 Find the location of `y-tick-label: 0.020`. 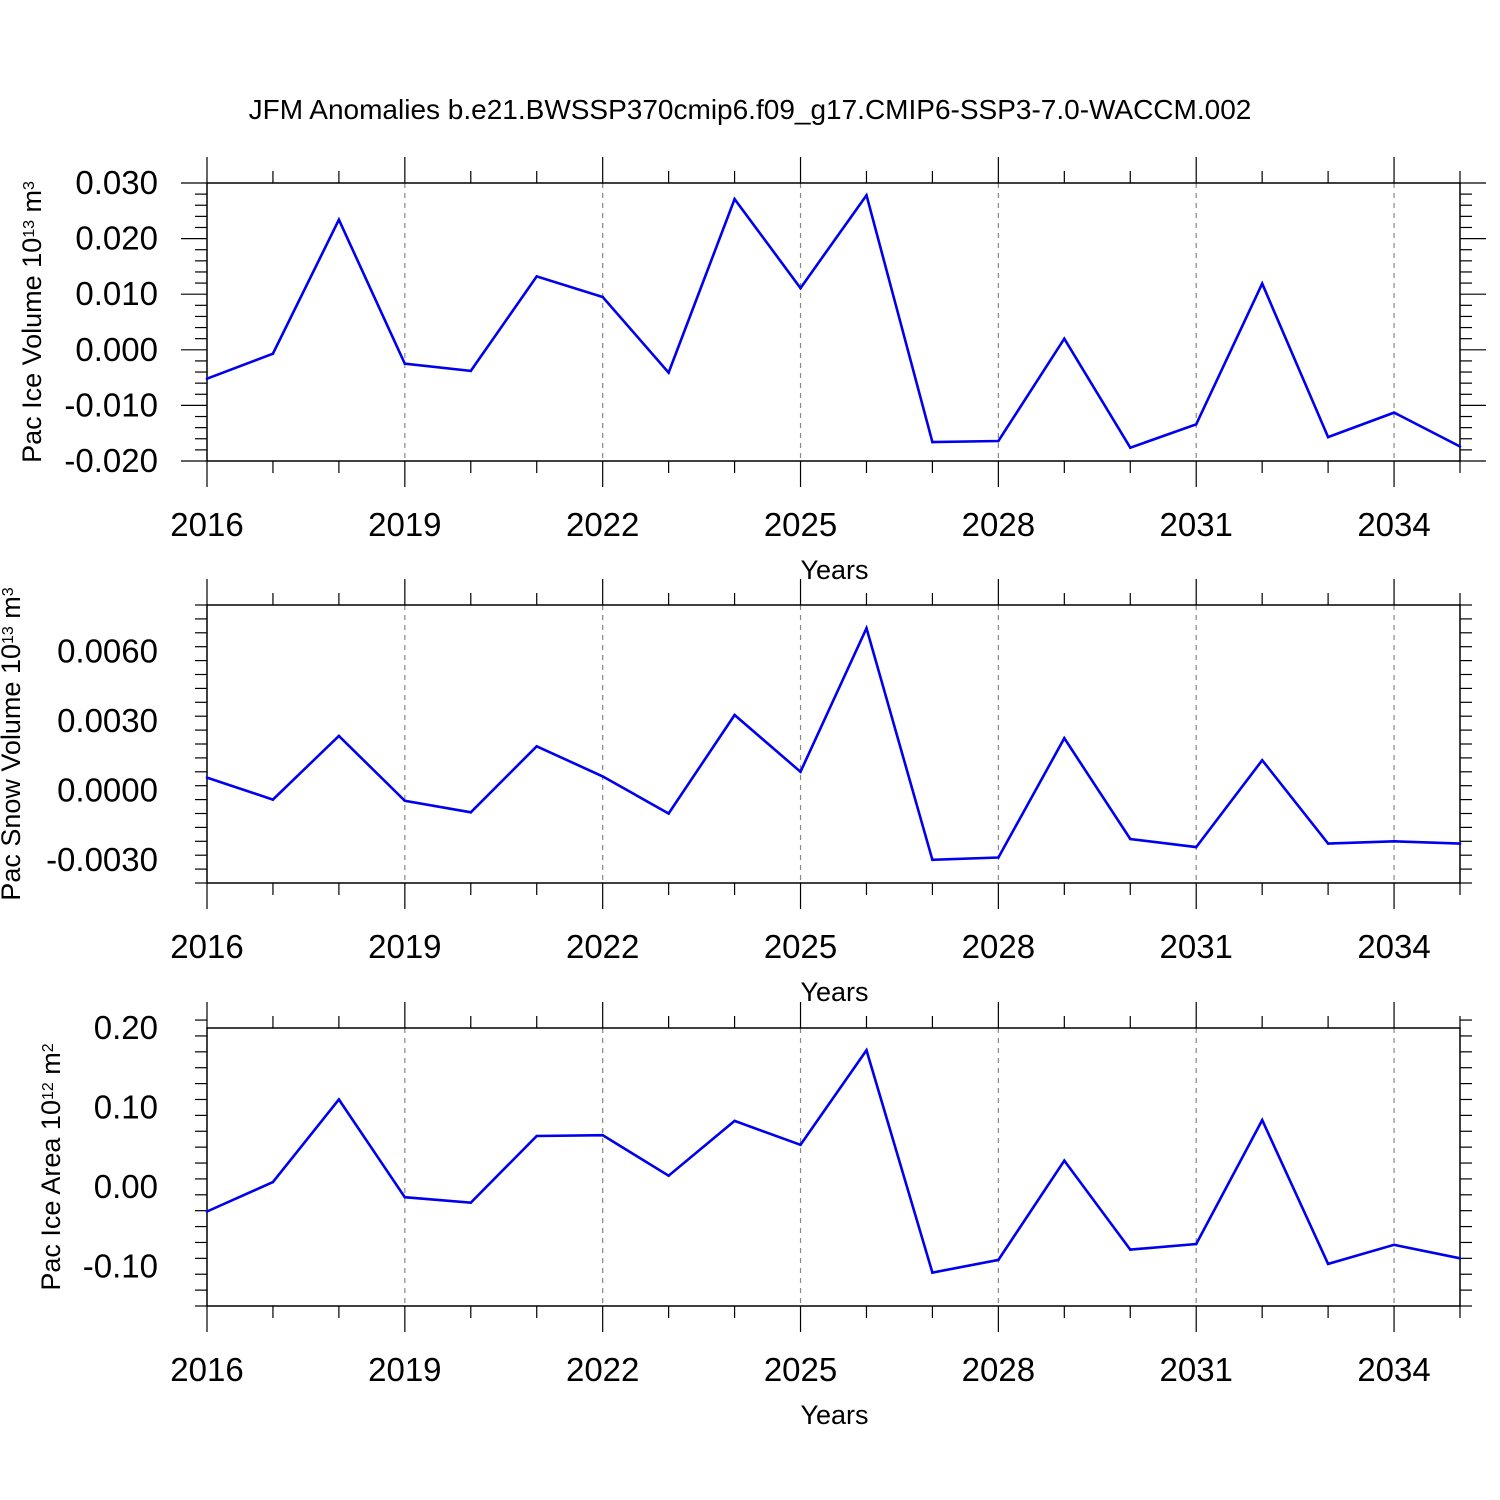

y-tick-label: 0.020 is located at coordinates (116, 238).